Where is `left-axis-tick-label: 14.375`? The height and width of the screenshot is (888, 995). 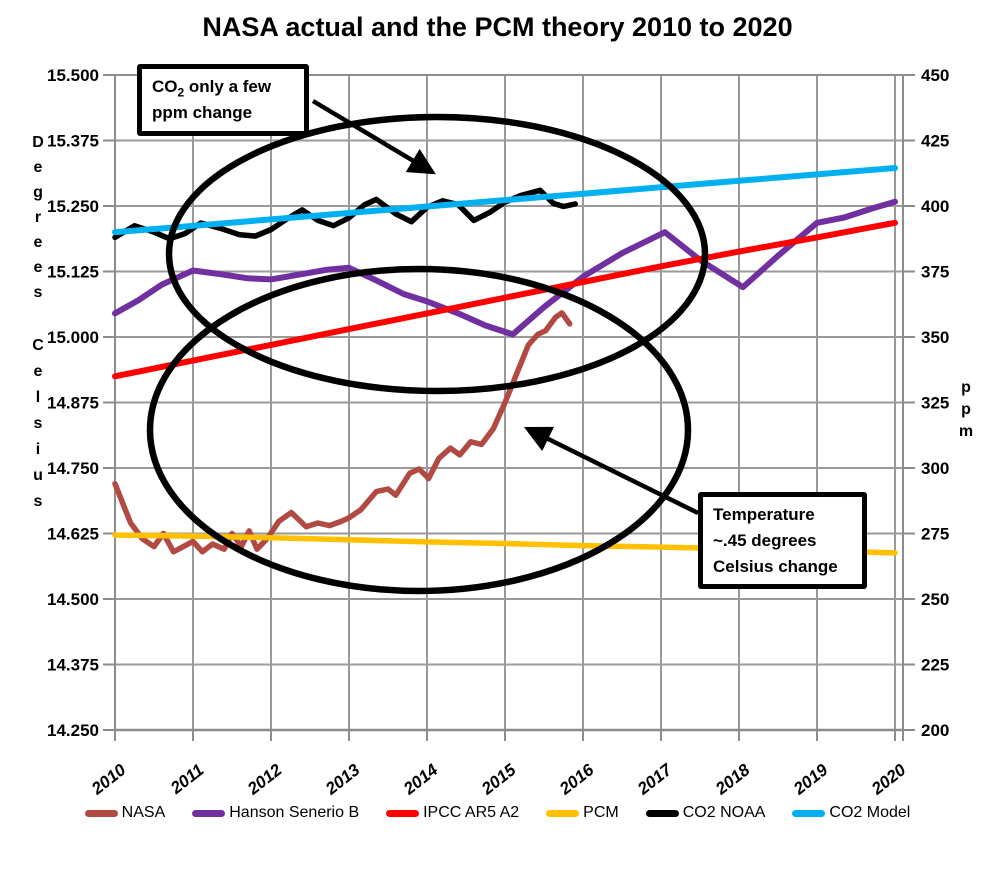
left-axis-tick-label: 14.375 is located at coordinates (73, 665).